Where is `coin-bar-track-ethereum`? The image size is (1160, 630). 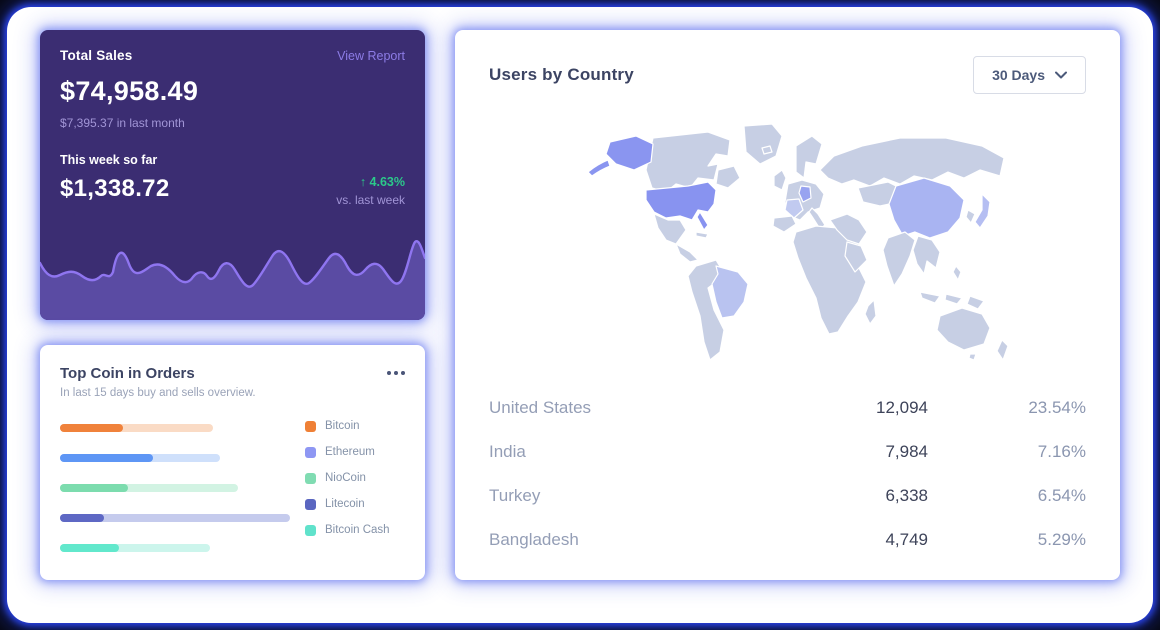 coin-bar-track-ethereum is located at coordinates (140, 458).